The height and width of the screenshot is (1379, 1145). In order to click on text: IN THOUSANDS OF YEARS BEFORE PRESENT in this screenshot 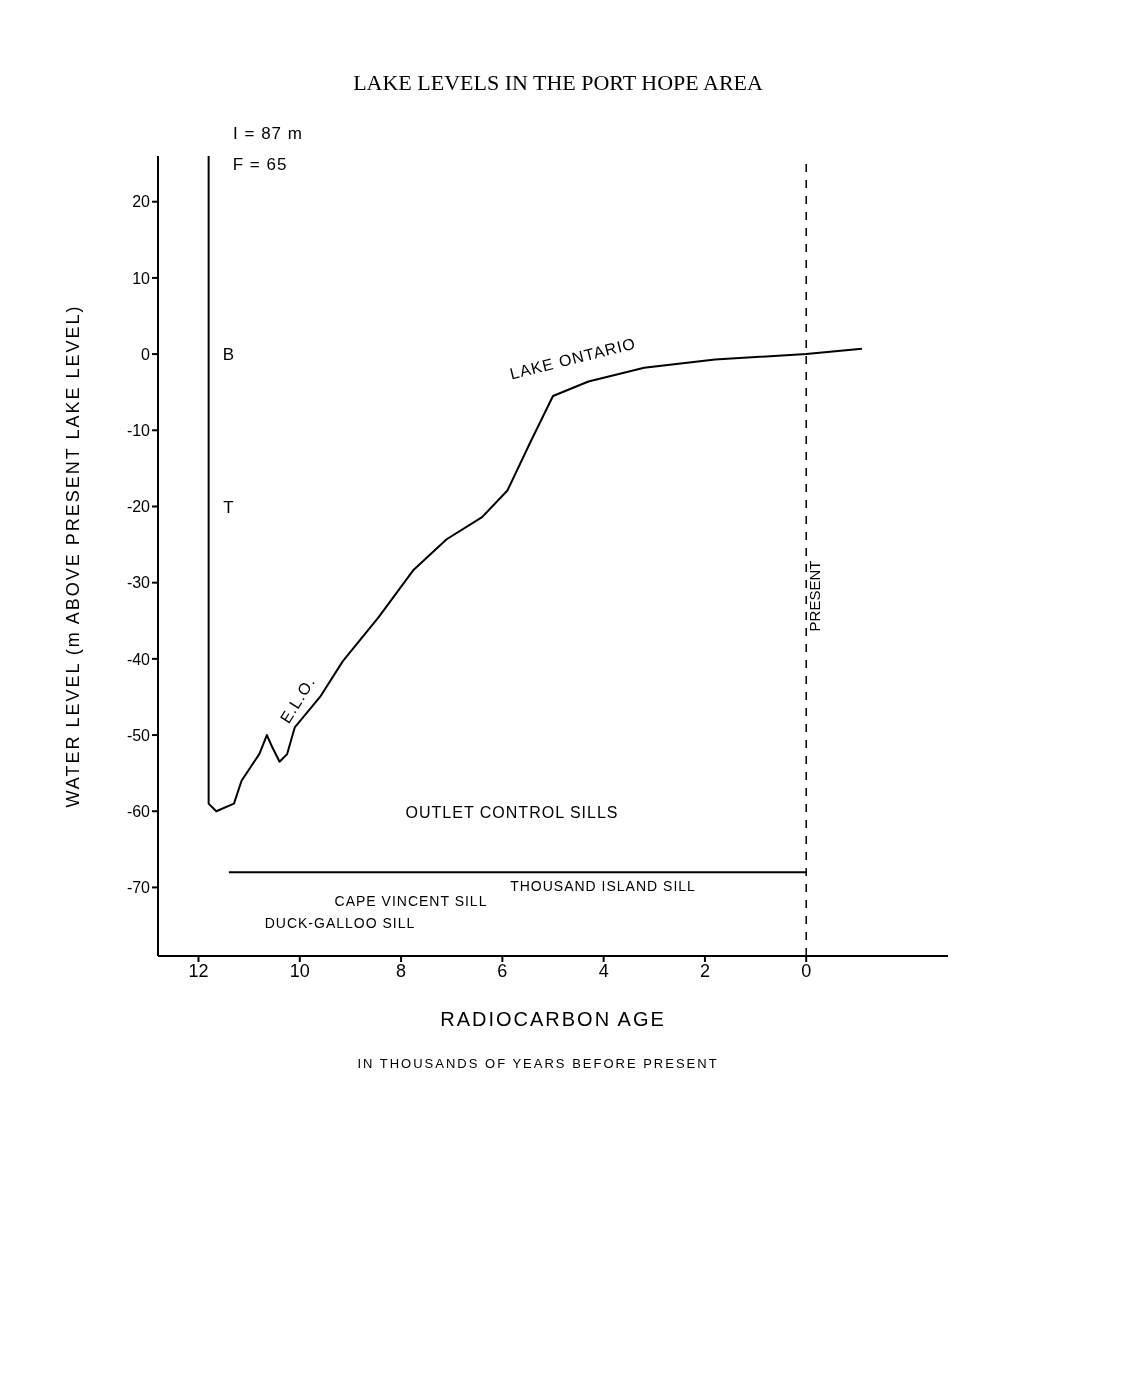, I will do `click(538, 1063)`.